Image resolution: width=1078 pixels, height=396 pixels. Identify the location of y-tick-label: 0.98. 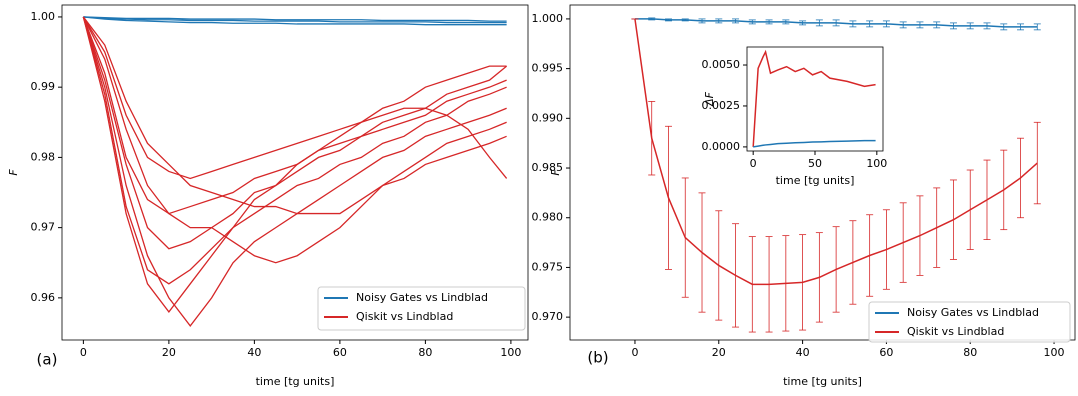
(43, 156).